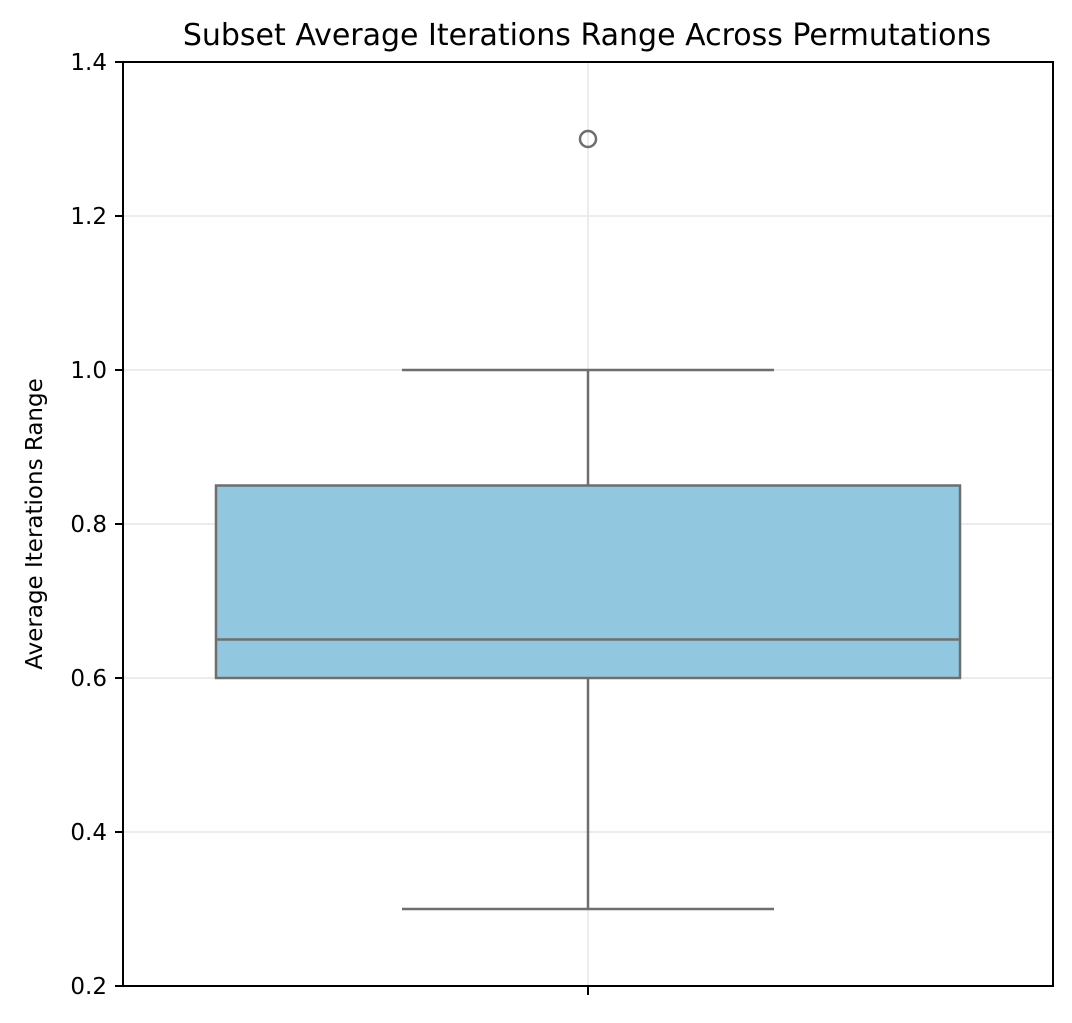 The image size is (1072, 1023). Describe the element at coordinates (588, 582) in the screenshot. I see `iqr-box` at that location.